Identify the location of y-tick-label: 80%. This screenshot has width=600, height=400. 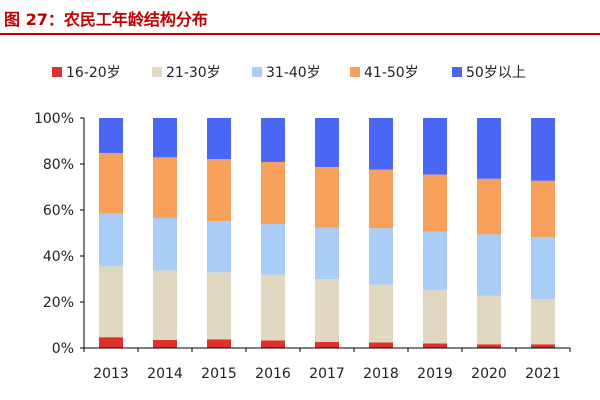
(58, 165).